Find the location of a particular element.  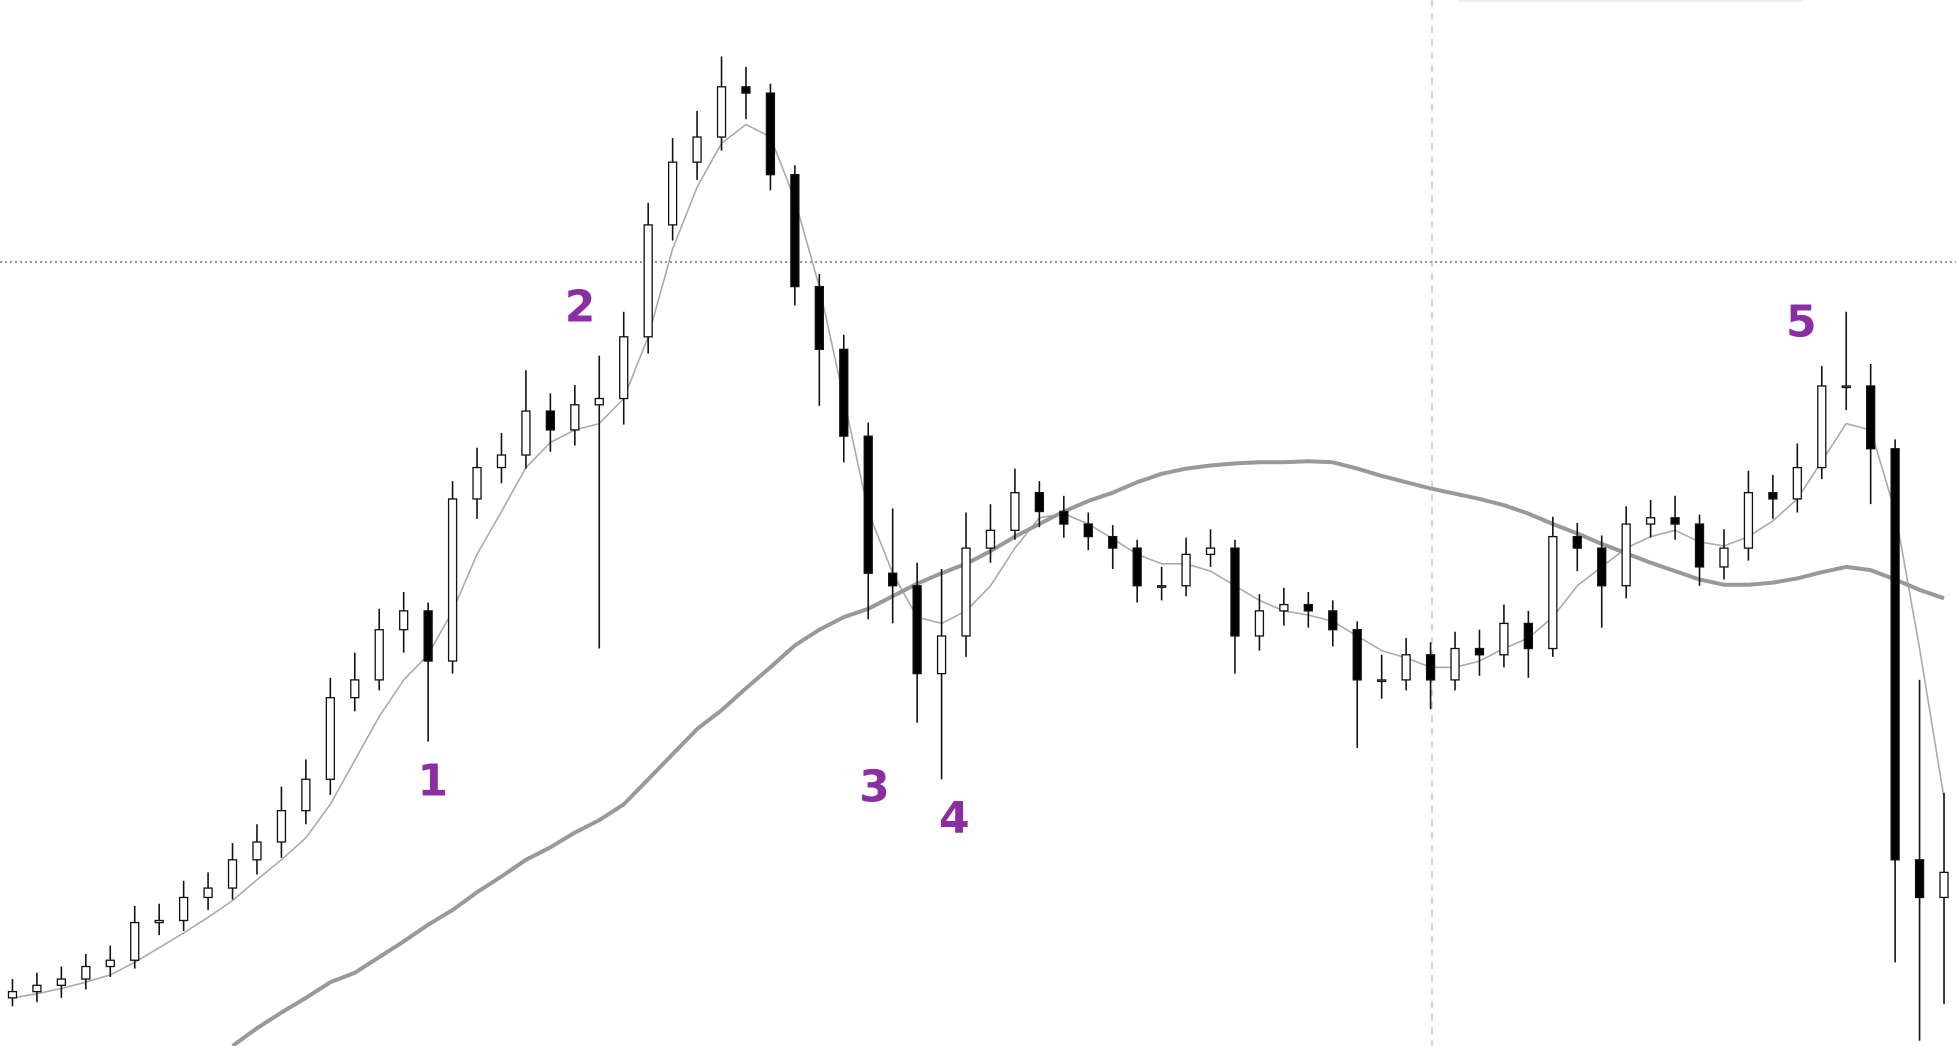

tooltip-edge is located at coordinates (1630, 1).